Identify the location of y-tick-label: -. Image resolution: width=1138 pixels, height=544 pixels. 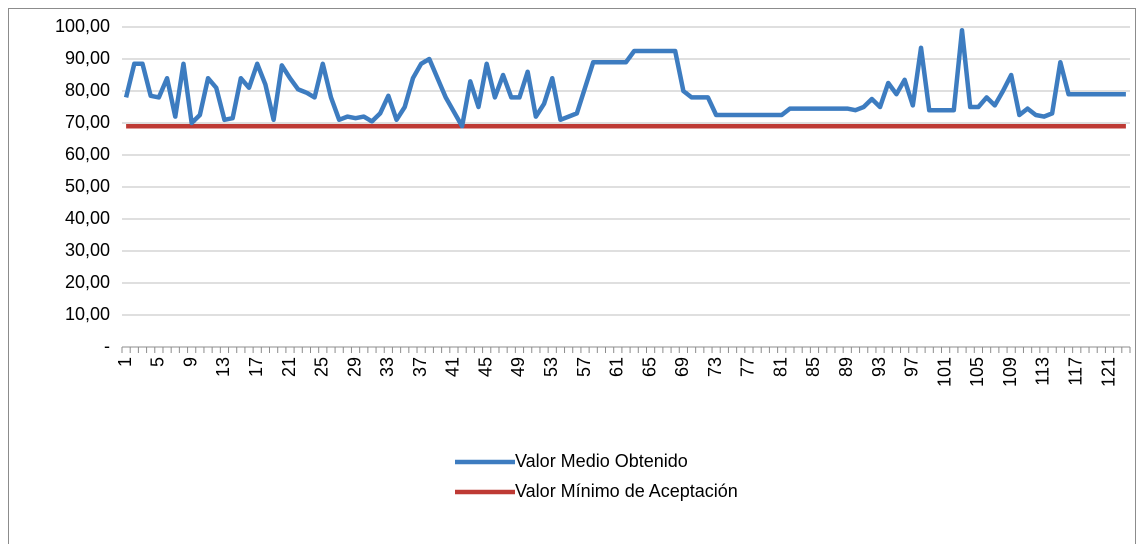
(107, 346).